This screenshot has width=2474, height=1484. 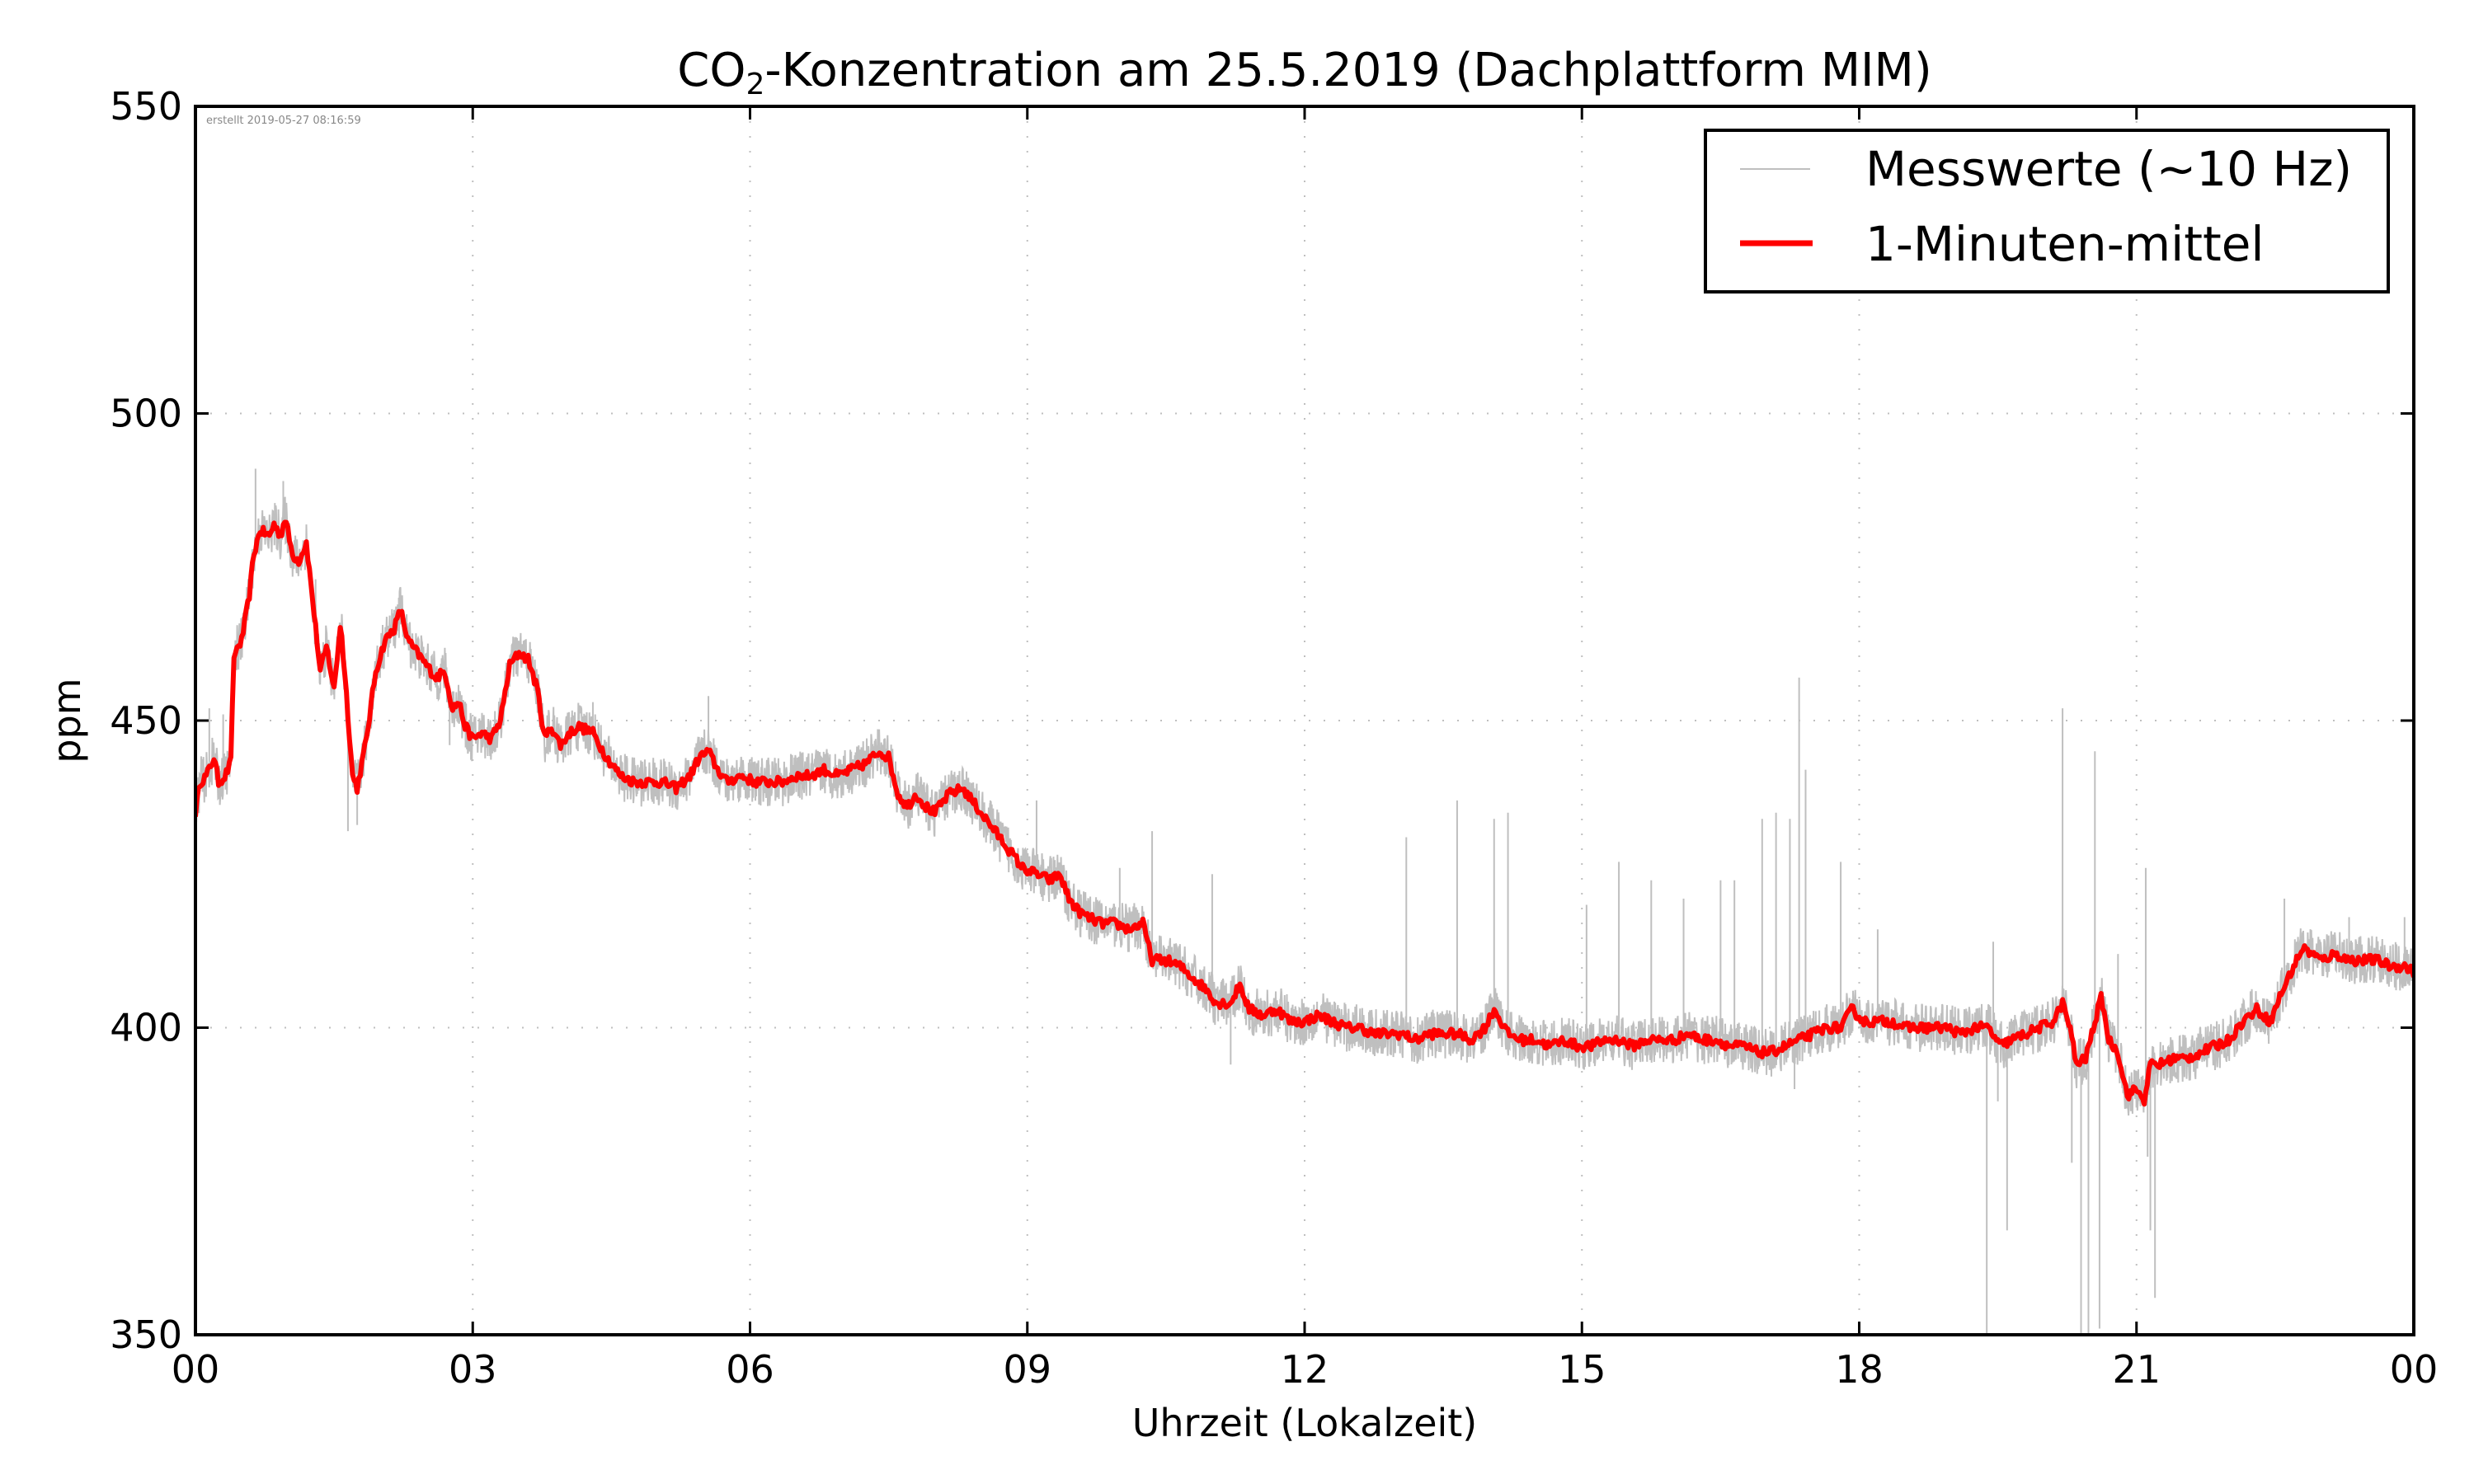 I want to click on title-subscript: 2, so click(x=754, y=84).